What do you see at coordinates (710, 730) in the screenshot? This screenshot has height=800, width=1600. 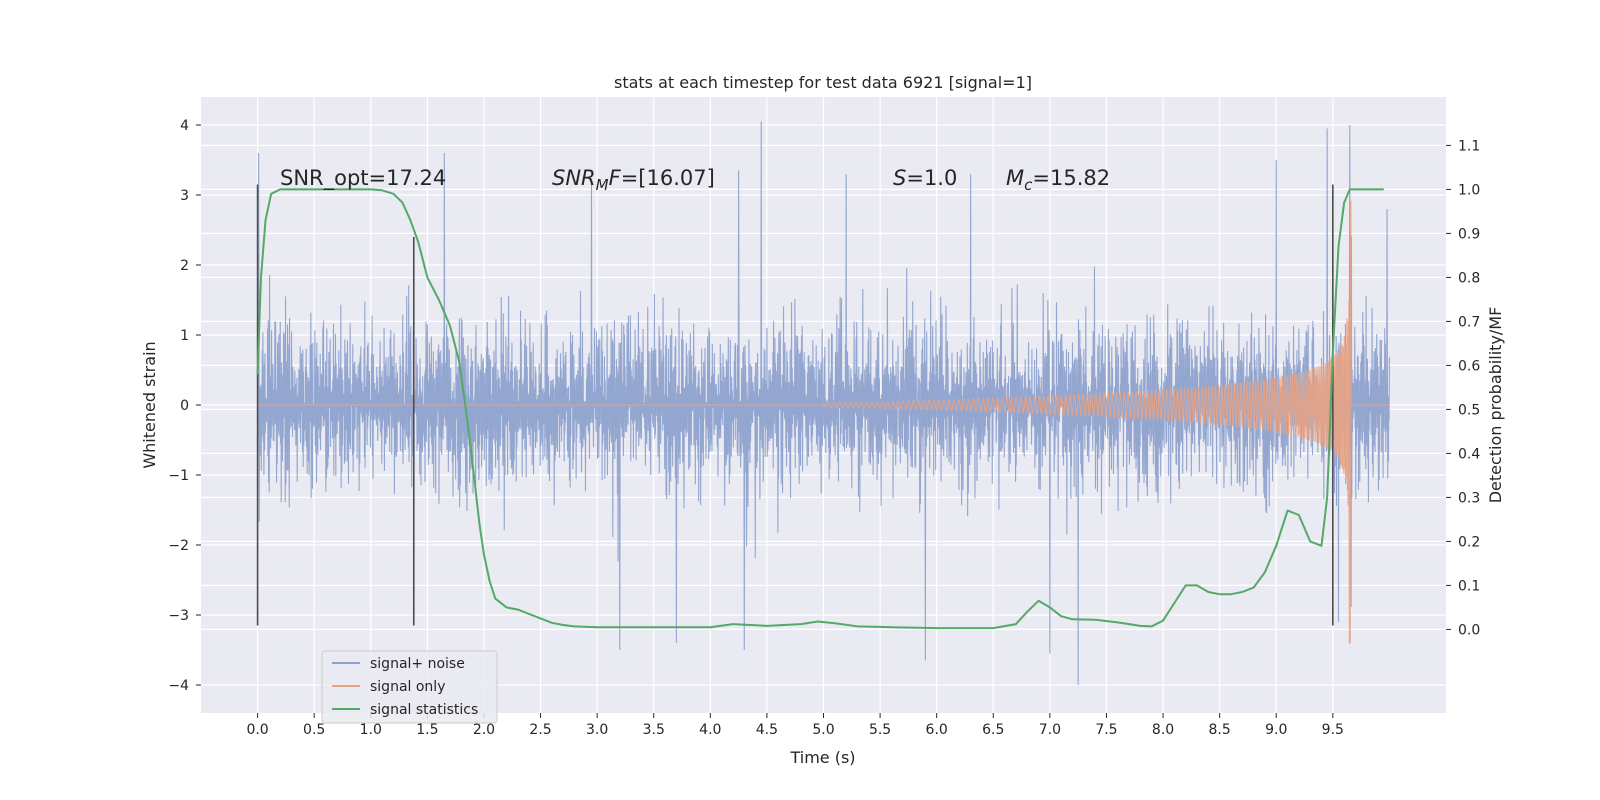 I see `x-tick-label: 4.0` at bounding box center [710, 730].